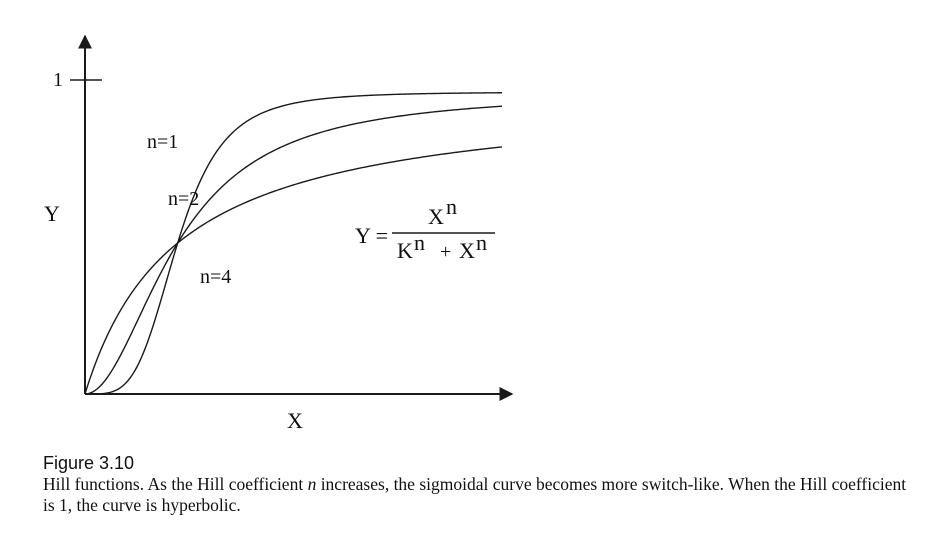  I want to click on series-label-n4: n=4, so click(215, 277).